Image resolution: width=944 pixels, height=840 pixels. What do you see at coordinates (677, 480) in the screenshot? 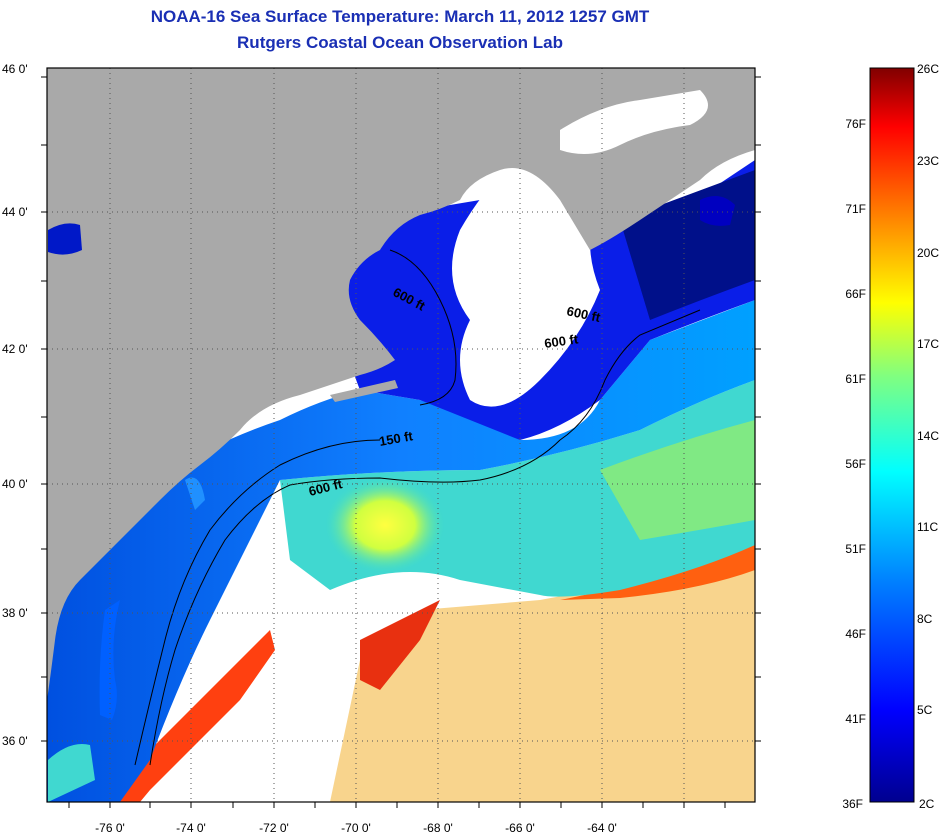
I see `slope-water-warm-band` at bounding box center [677, 480].